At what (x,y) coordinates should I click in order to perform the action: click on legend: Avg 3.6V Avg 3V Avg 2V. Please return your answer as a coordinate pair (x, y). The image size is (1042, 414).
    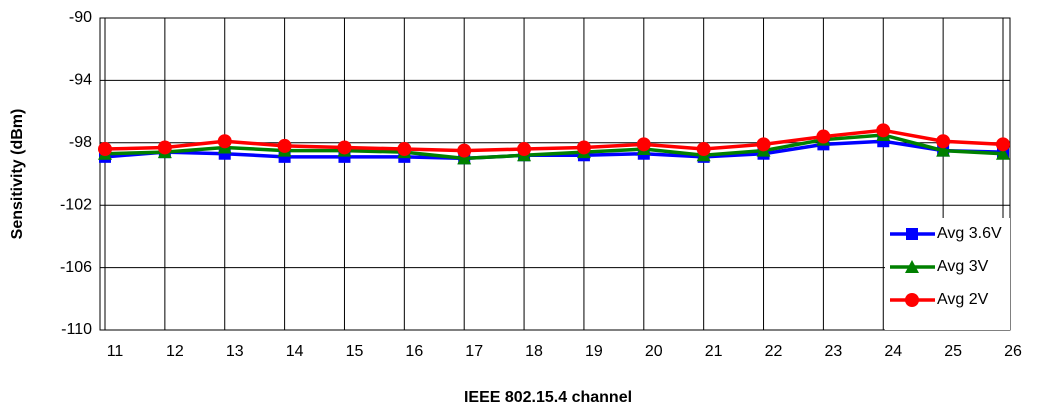
    Looking at the image, I should click on (947, 274).